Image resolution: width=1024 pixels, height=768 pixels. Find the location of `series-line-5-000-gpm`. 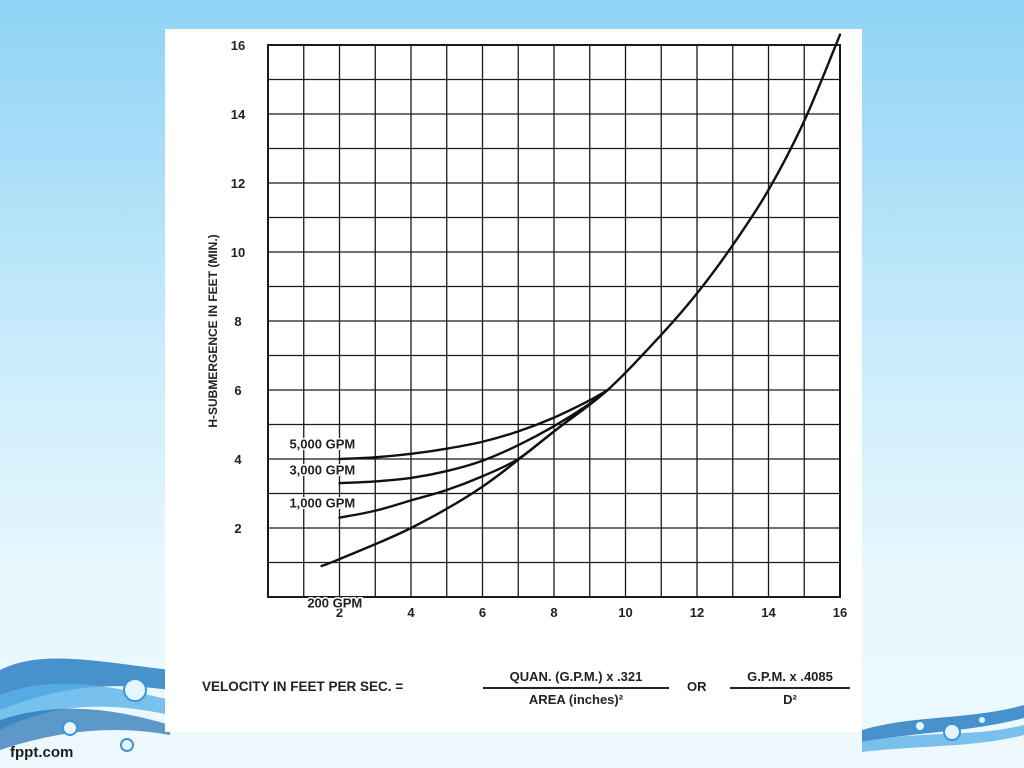

series-line-5-000-gpm is located at coordinates (473, 424).